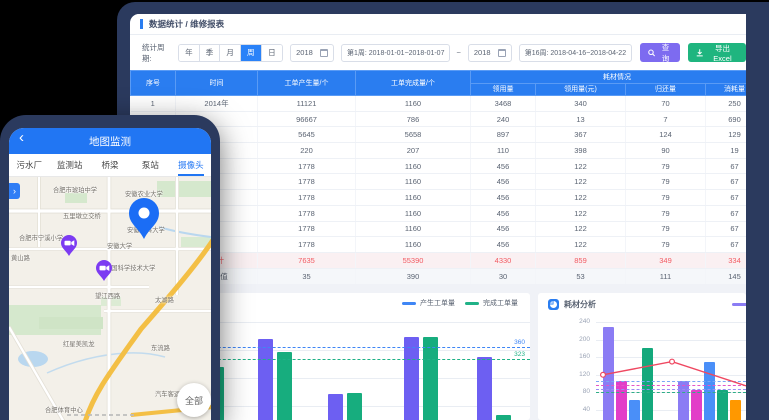 This screenshot has width=769, height=420. Describe the element at coordinates (147, 329) in the screenshot. I see `map-highway` at that location.